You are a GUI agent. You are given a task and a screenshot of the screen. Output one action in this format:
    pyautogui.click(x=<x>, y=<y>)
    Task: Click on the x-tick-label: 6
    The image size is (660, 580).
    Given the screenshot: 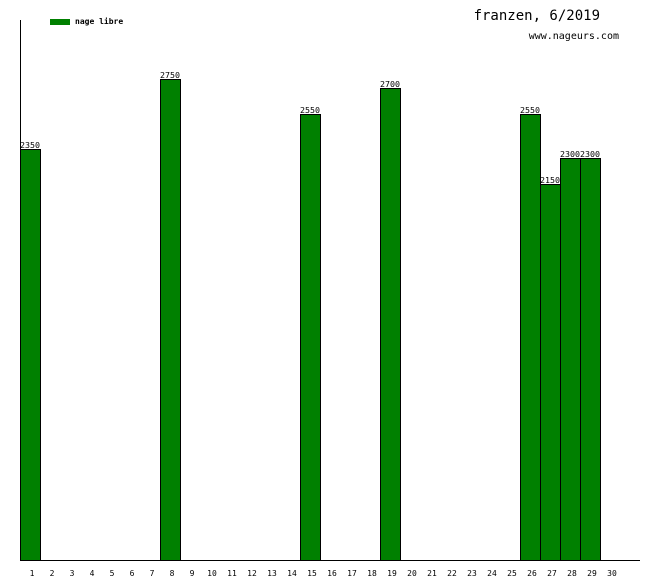 What is the action you would take?
    pyautogui.click(x=132, y=573)
    